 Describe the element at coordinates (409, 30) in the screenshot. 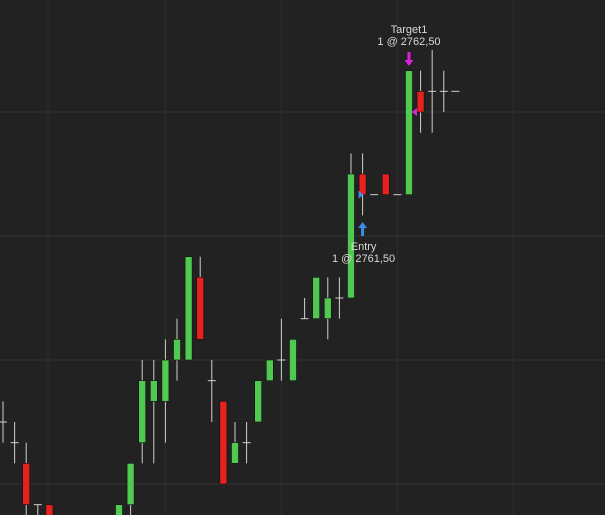

I see `annotation-label: Target1` at that location.